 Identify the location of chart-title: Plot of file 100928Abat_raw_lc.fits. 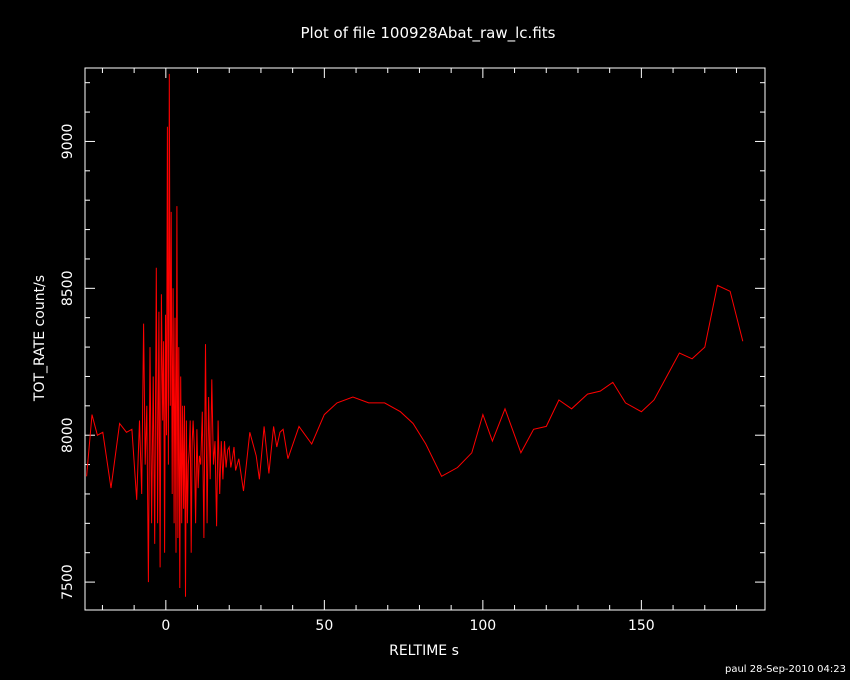
(428, 33).